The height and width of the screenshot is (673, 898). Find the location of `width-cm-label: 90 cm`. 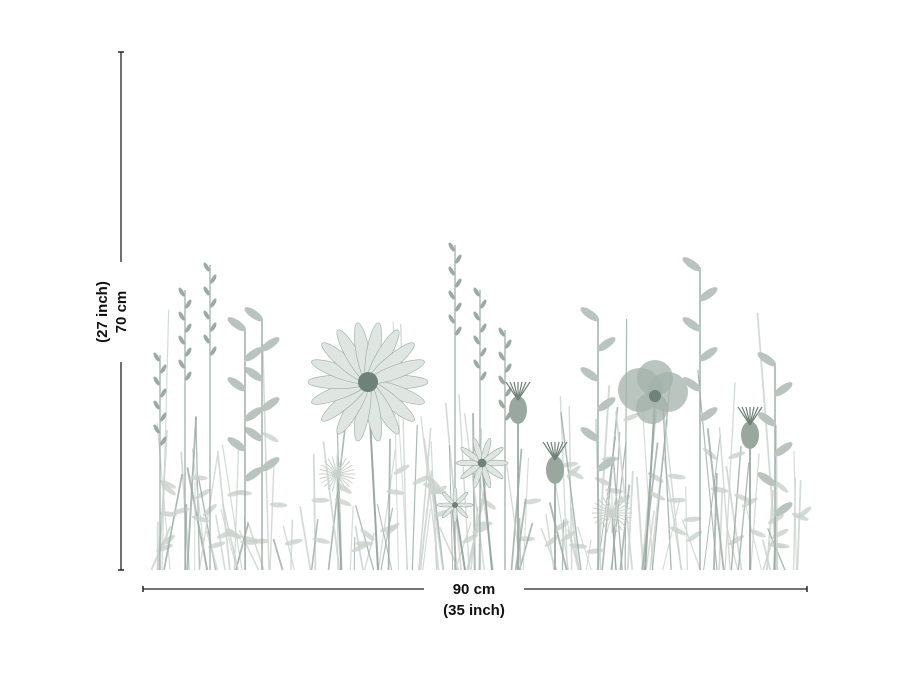

width-cm-label: 90 cm is located at coordinates (474, 589).